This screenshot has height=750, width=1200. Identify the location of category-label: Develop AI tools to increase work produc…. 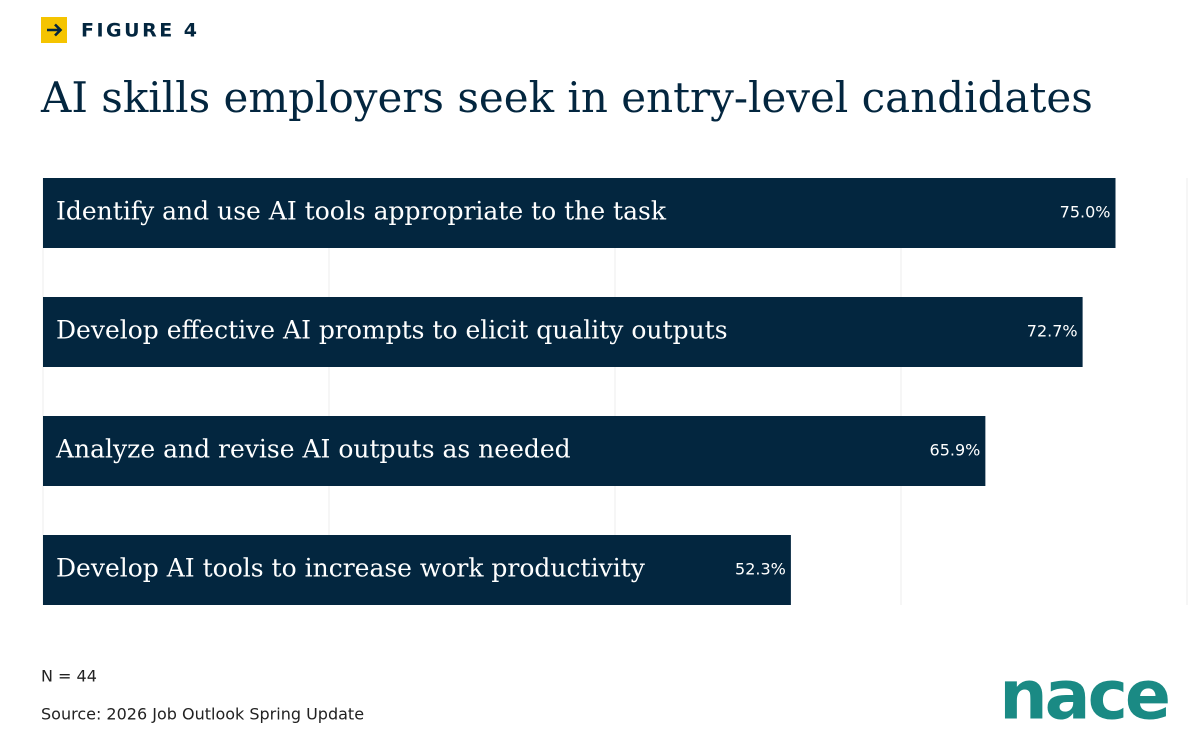
(351, 568).